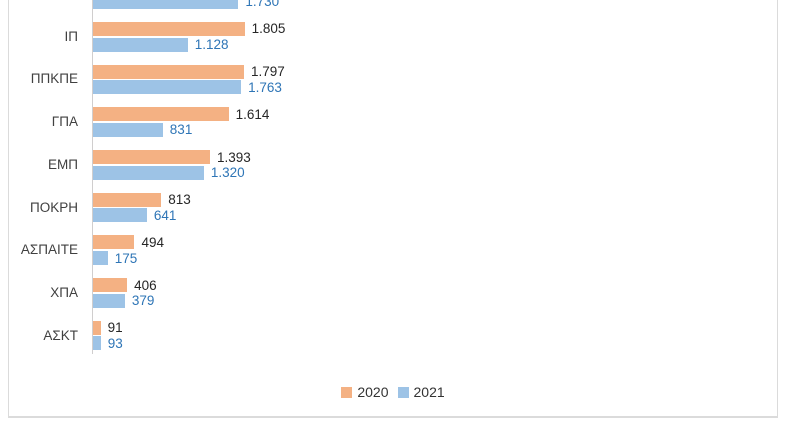  I want to click on category-label: ΙΠ, so click(71, 36).